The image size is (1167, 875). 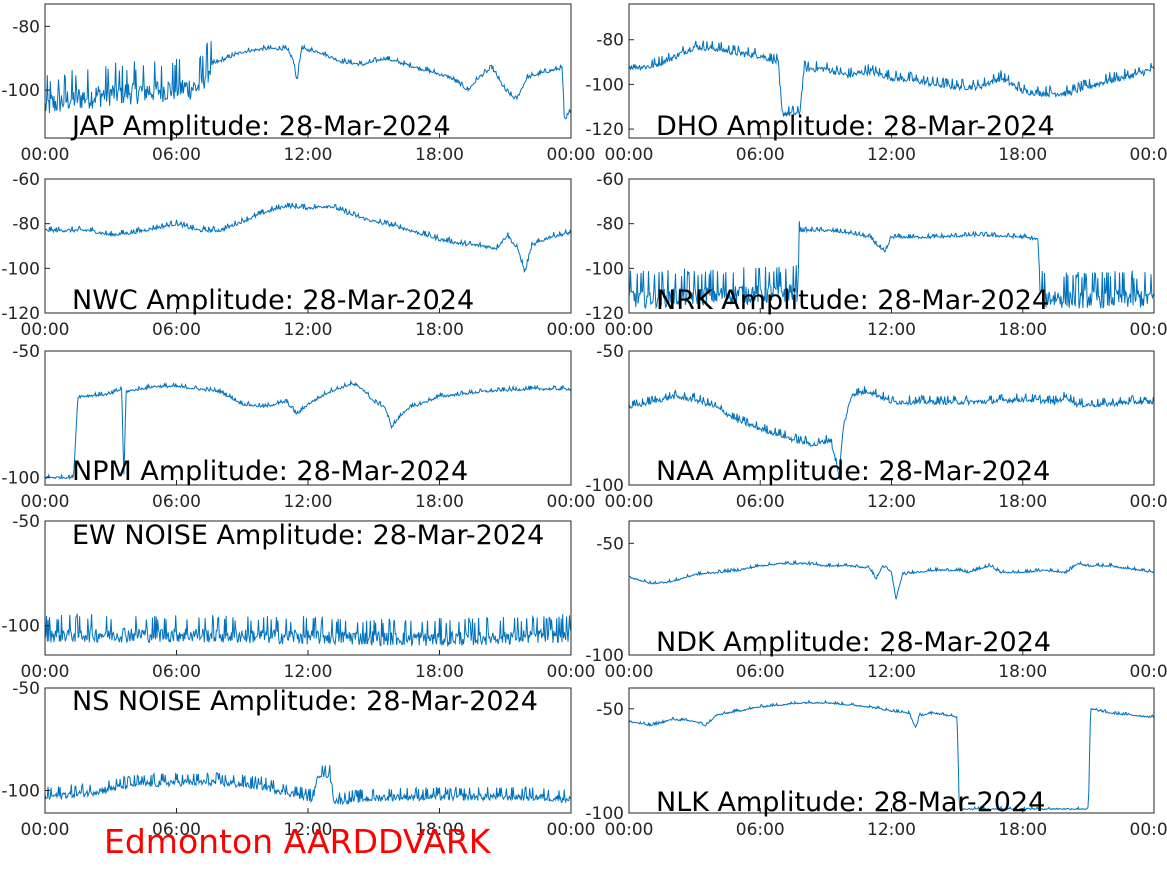 What do you see at coordinates (20, 314) in the screenshot?
I see `nwc-y-tick-label: -120` at bounding box center [20, 314].